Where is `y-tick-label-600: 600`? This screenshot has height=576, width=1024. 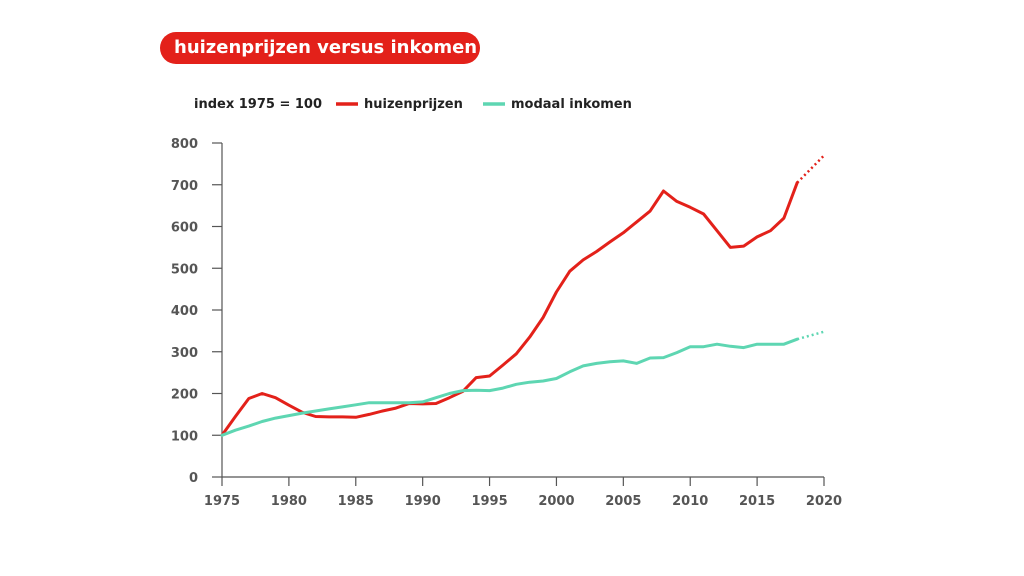
y-tick-label-600: 600 is located at coordinates (184, 228).